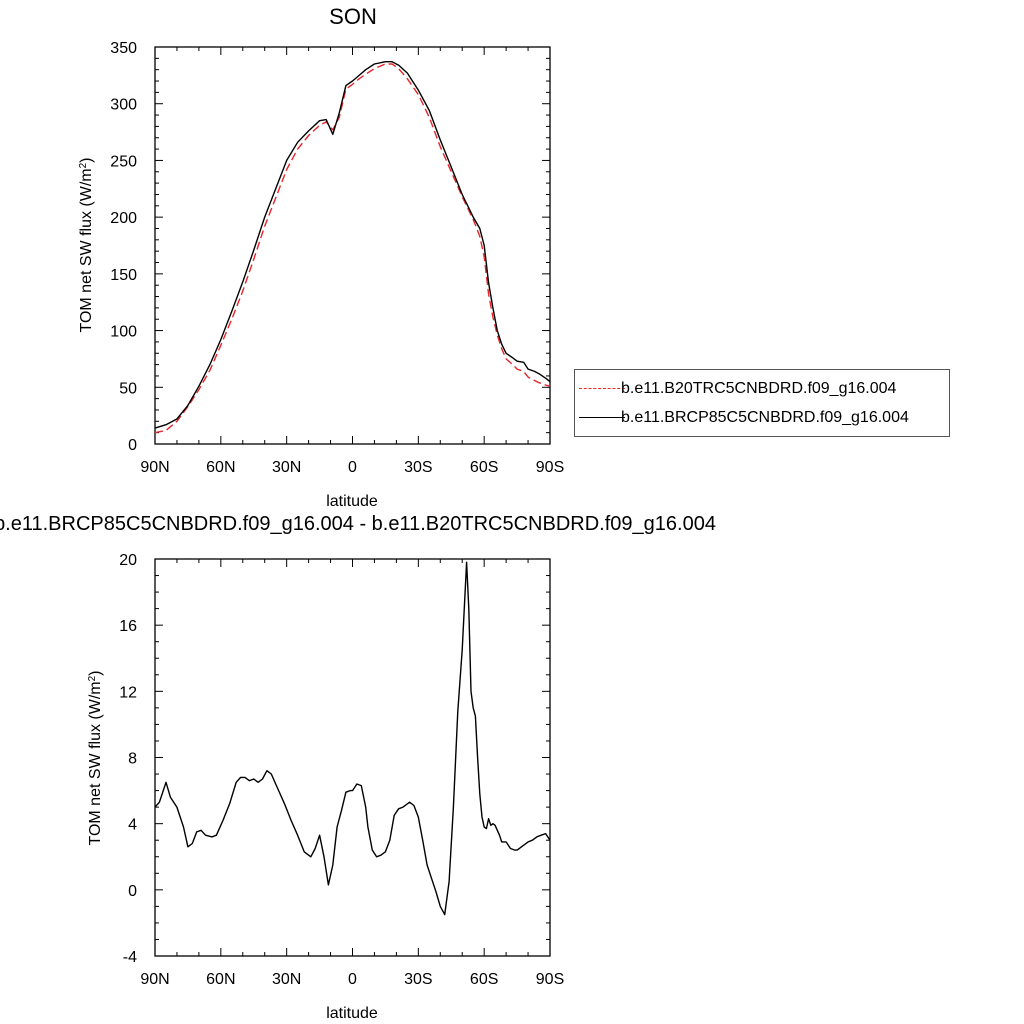 The width and height of the screenshot is (1024, 1024). I want to click on legend-item: b.e11.BRCP85C5CNBDRD.f09_g16.004, so click(762, 418).